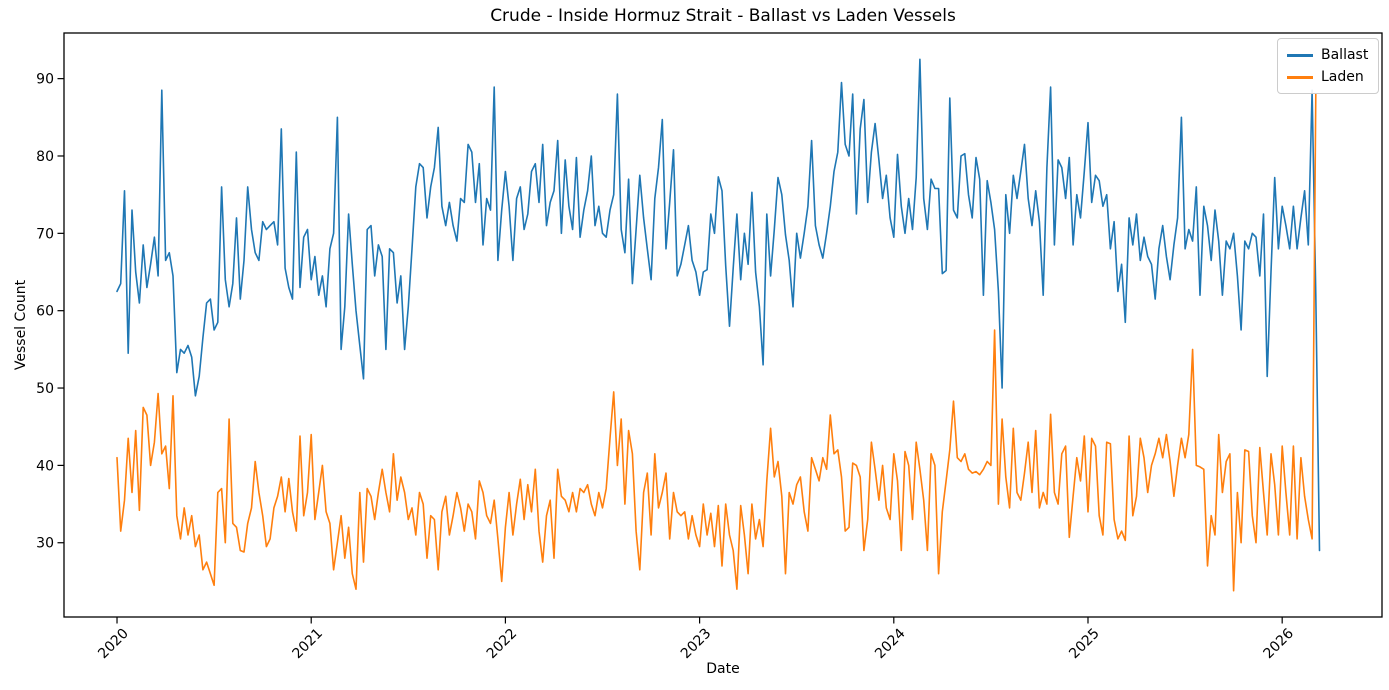  What do you see at coordinates (1342, 77) in the screenshot?
I see `legend-label-laden: Laden` at bounding box center [1342, 77].